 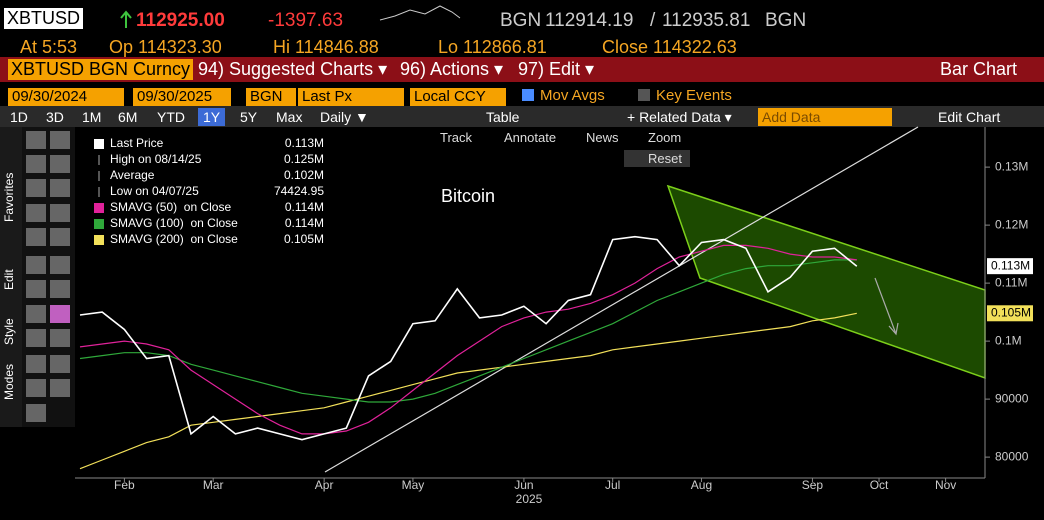 I want to click on chart-tool: Annotate, so click(x=530, y=137).